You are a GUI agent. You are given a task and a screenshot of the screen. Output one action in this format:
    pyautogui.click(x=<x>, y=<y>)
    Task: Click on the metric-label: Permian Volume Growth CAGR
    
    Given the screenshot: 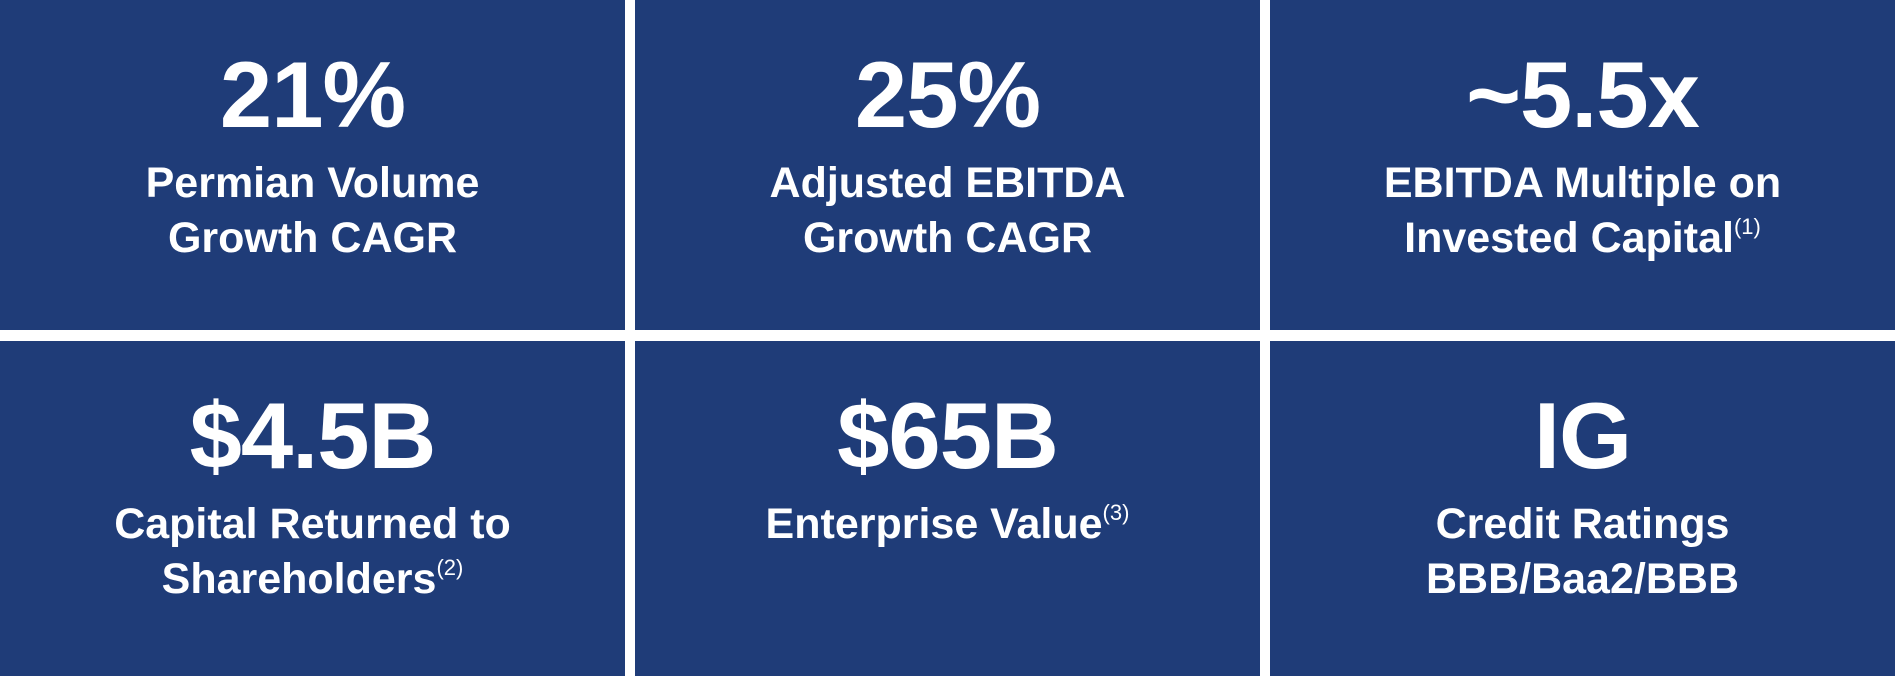 What is the action you would take?
    pyautogui.click(x=312, y=211)
    